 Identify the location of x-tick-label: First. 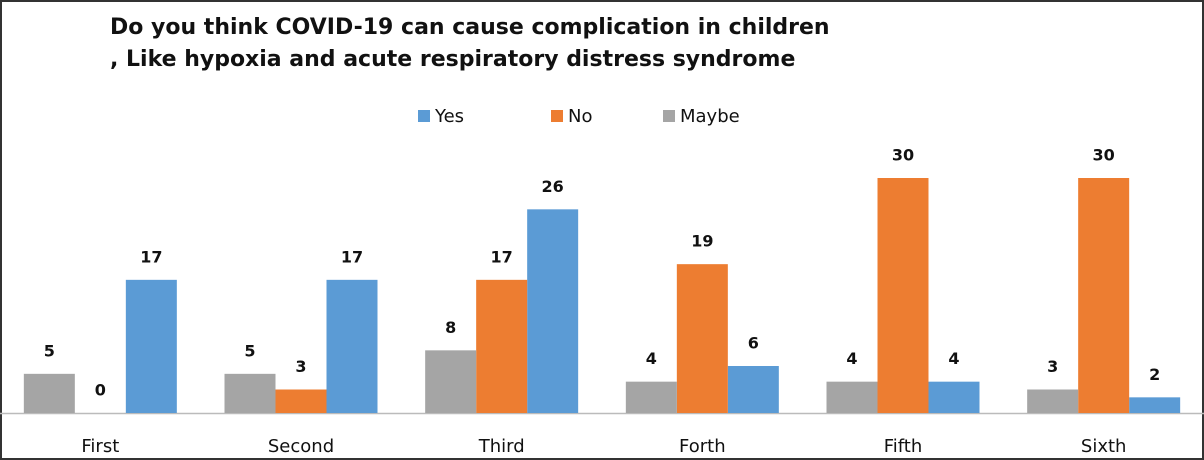
(100, 446).